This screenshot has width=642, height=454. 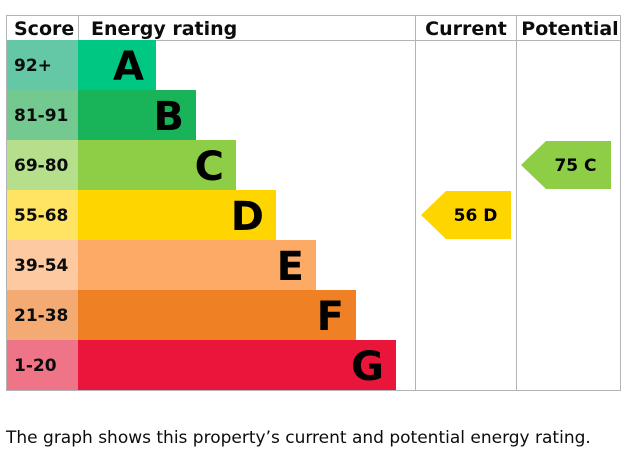 What do you see at coordinates (217, 315) in the screenshot?
I see `rating-bar-f` at bounding box center [217, 315].